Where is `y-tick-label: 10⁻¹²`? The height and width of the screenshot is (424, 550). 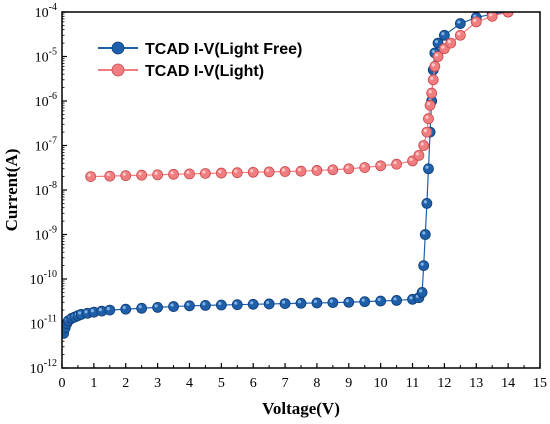 y-tick-label: 10⁻¹² is located at coordinates (43, 367).